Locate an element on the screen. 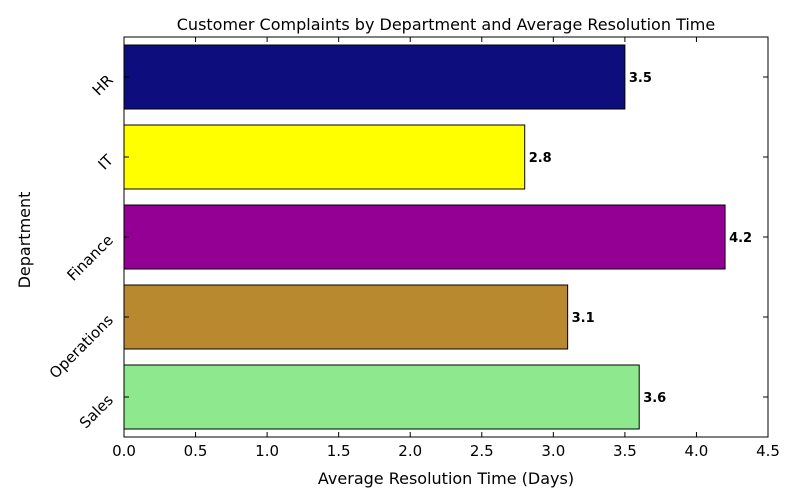 This screenshot has width=800, height=500. y-tick-label-it: IT is located at coordinates (105, 162).